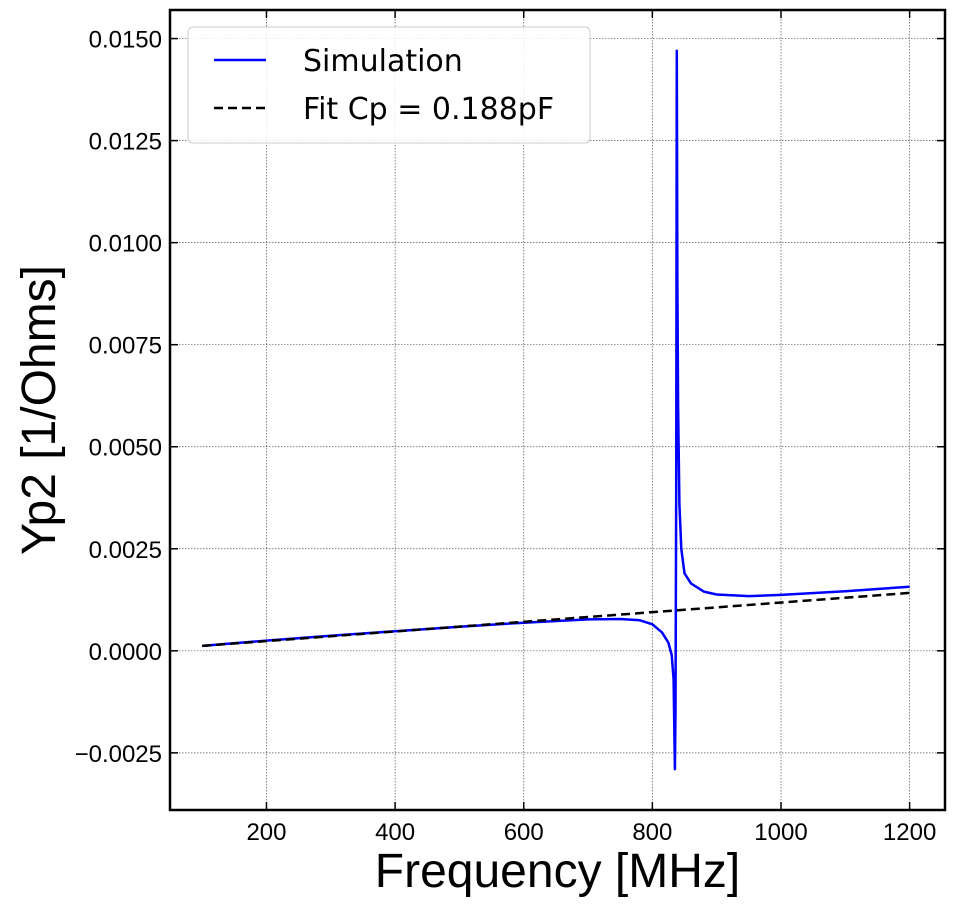  Describe the element at coordinates (556, 619) in the screenshot. I see `fit-line` at that location.